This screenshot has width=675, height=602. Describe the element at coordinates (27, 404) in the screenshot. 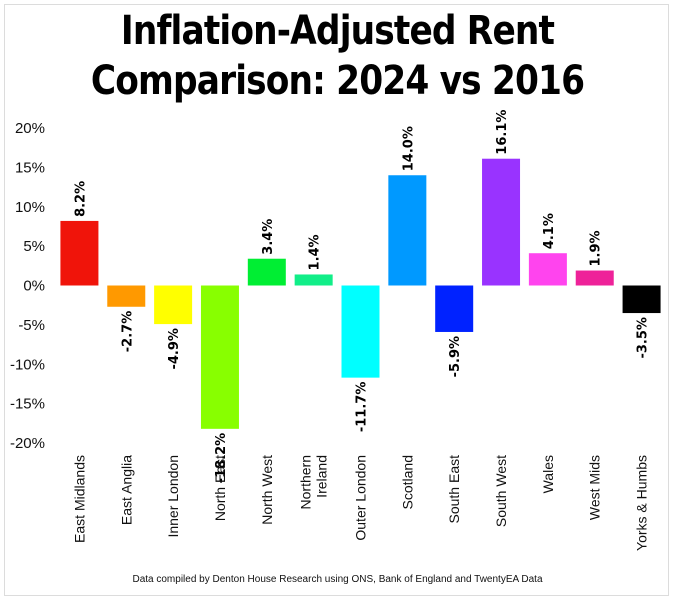

I see `y-tick-label: -15%` at that location.